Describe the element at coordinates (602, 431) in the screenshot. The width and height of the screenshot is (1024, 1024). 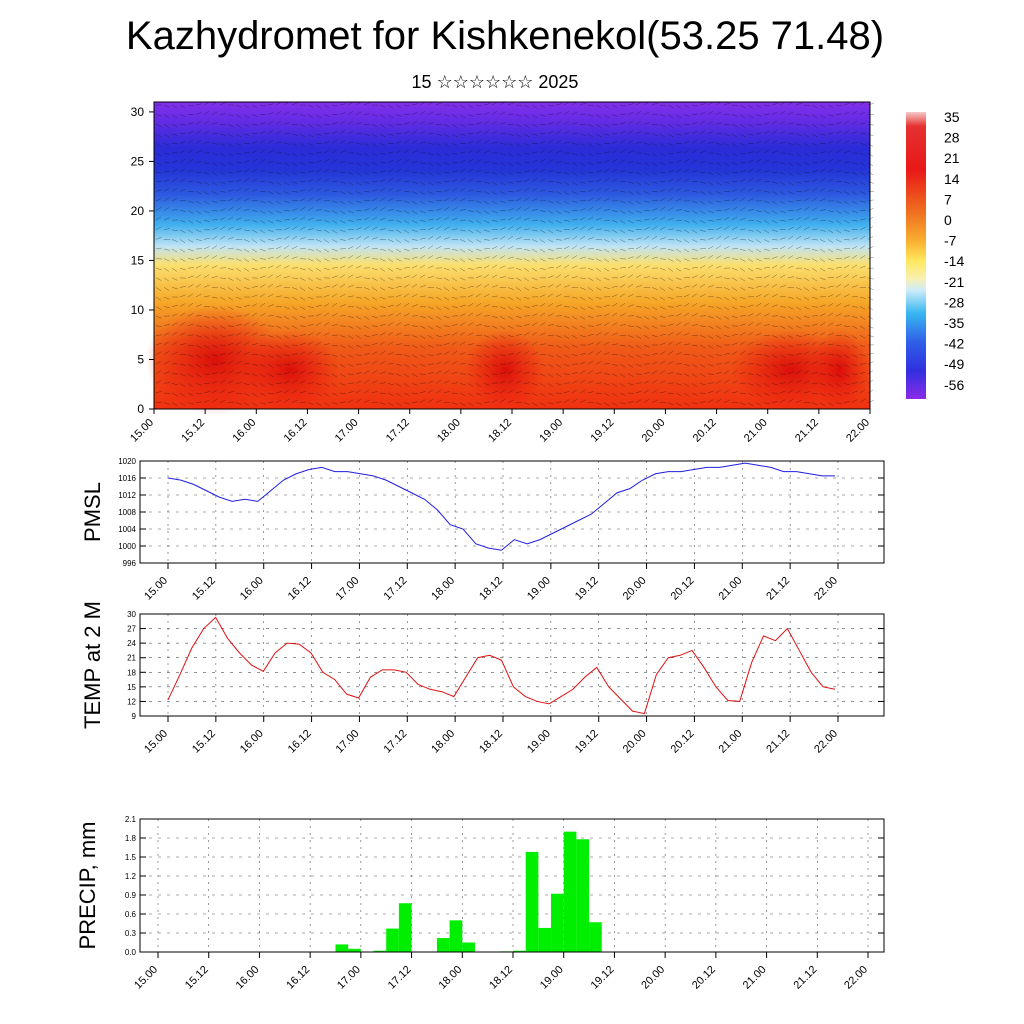
I see `heatmap-x-tick-label: 19.12` at that location.